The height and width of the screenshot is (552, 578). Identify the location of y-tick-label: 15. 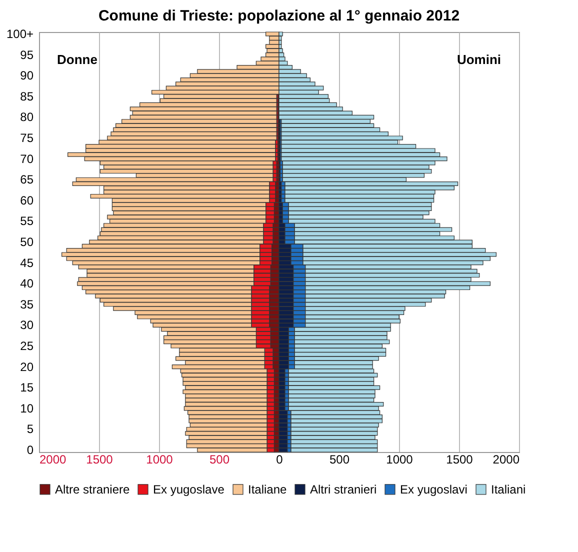
(27, 387).